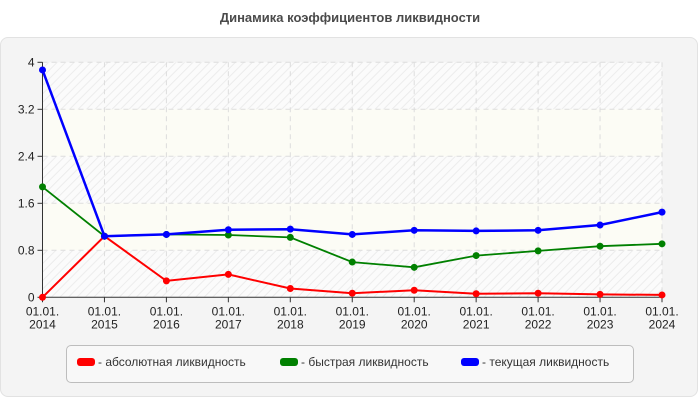 The width and height of the screenshot is (700, 400). What do you see at coordinates (365, 362) in the screenshot?
I see `legend-label: - быстрая ликвидность` at bounding box center [365, 362].